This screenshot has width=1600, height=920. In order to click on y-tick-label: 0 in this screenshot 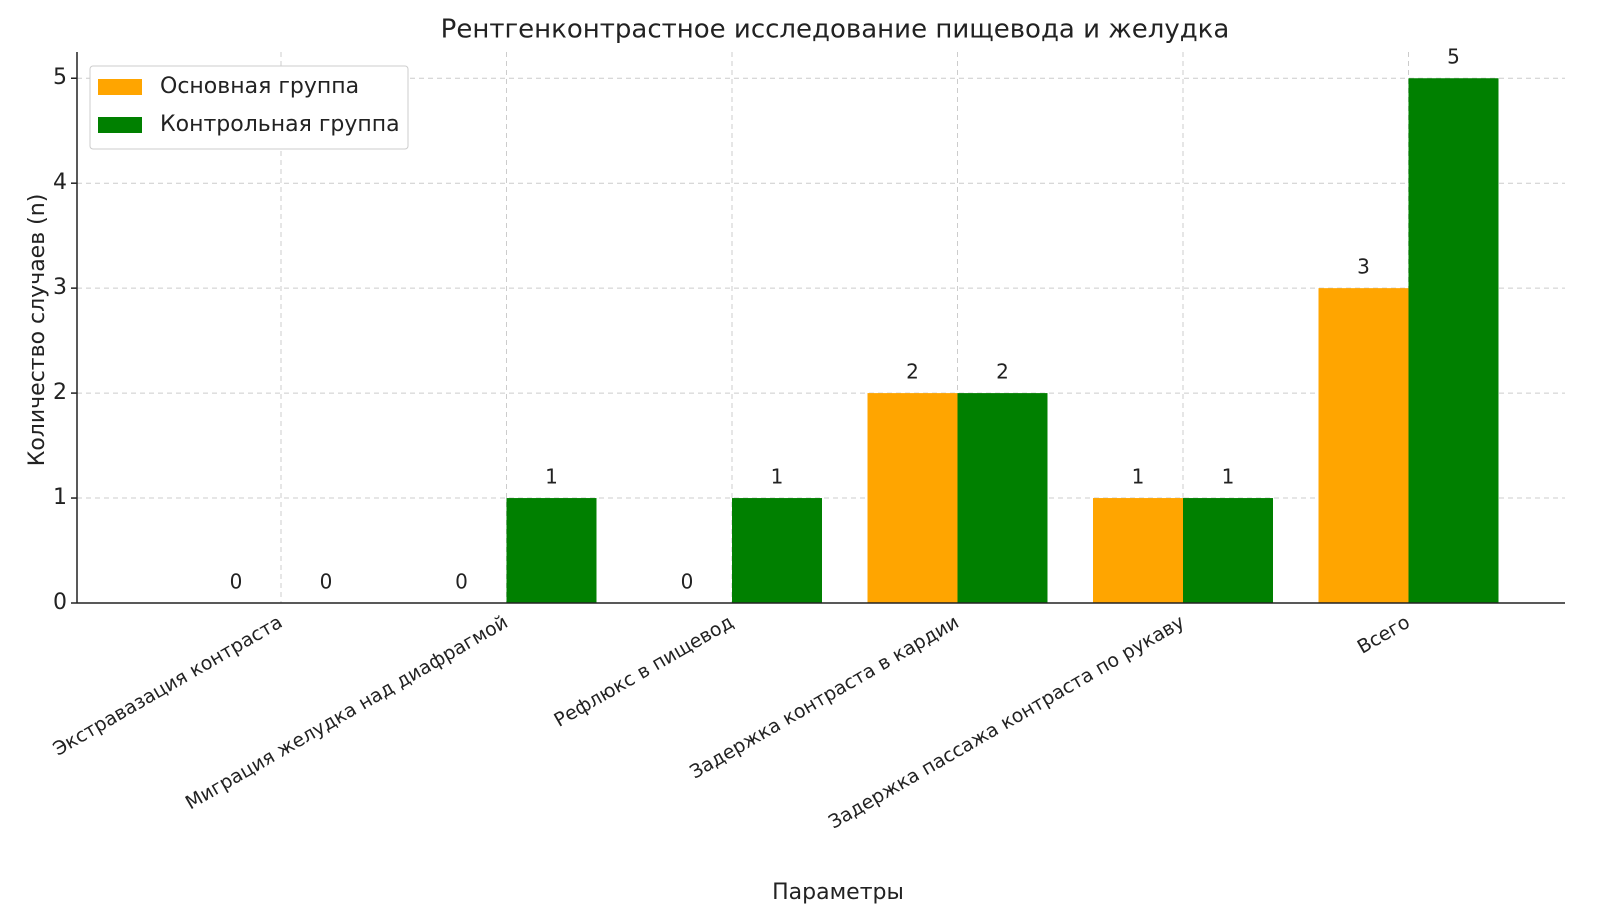, I will do `click(60, 602)`.